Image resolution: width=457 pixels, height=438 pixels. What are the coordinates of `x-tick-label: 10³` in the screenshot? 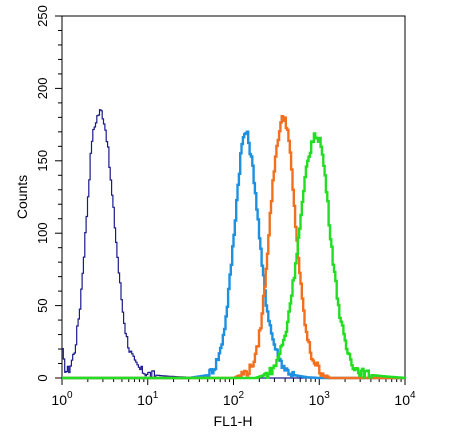 It's located at (320, 399).